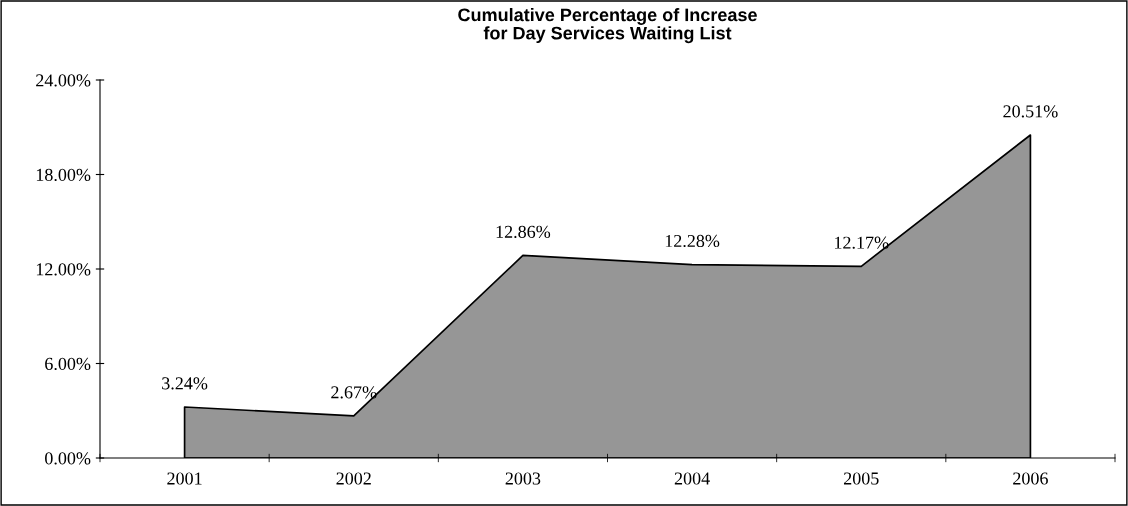 This screenshot has width=1128, height=506. What do you see at coordinates (68, 364) in the screenshot?
I see `y-tick-label: 6.00%` at bounding box center [68, 364].